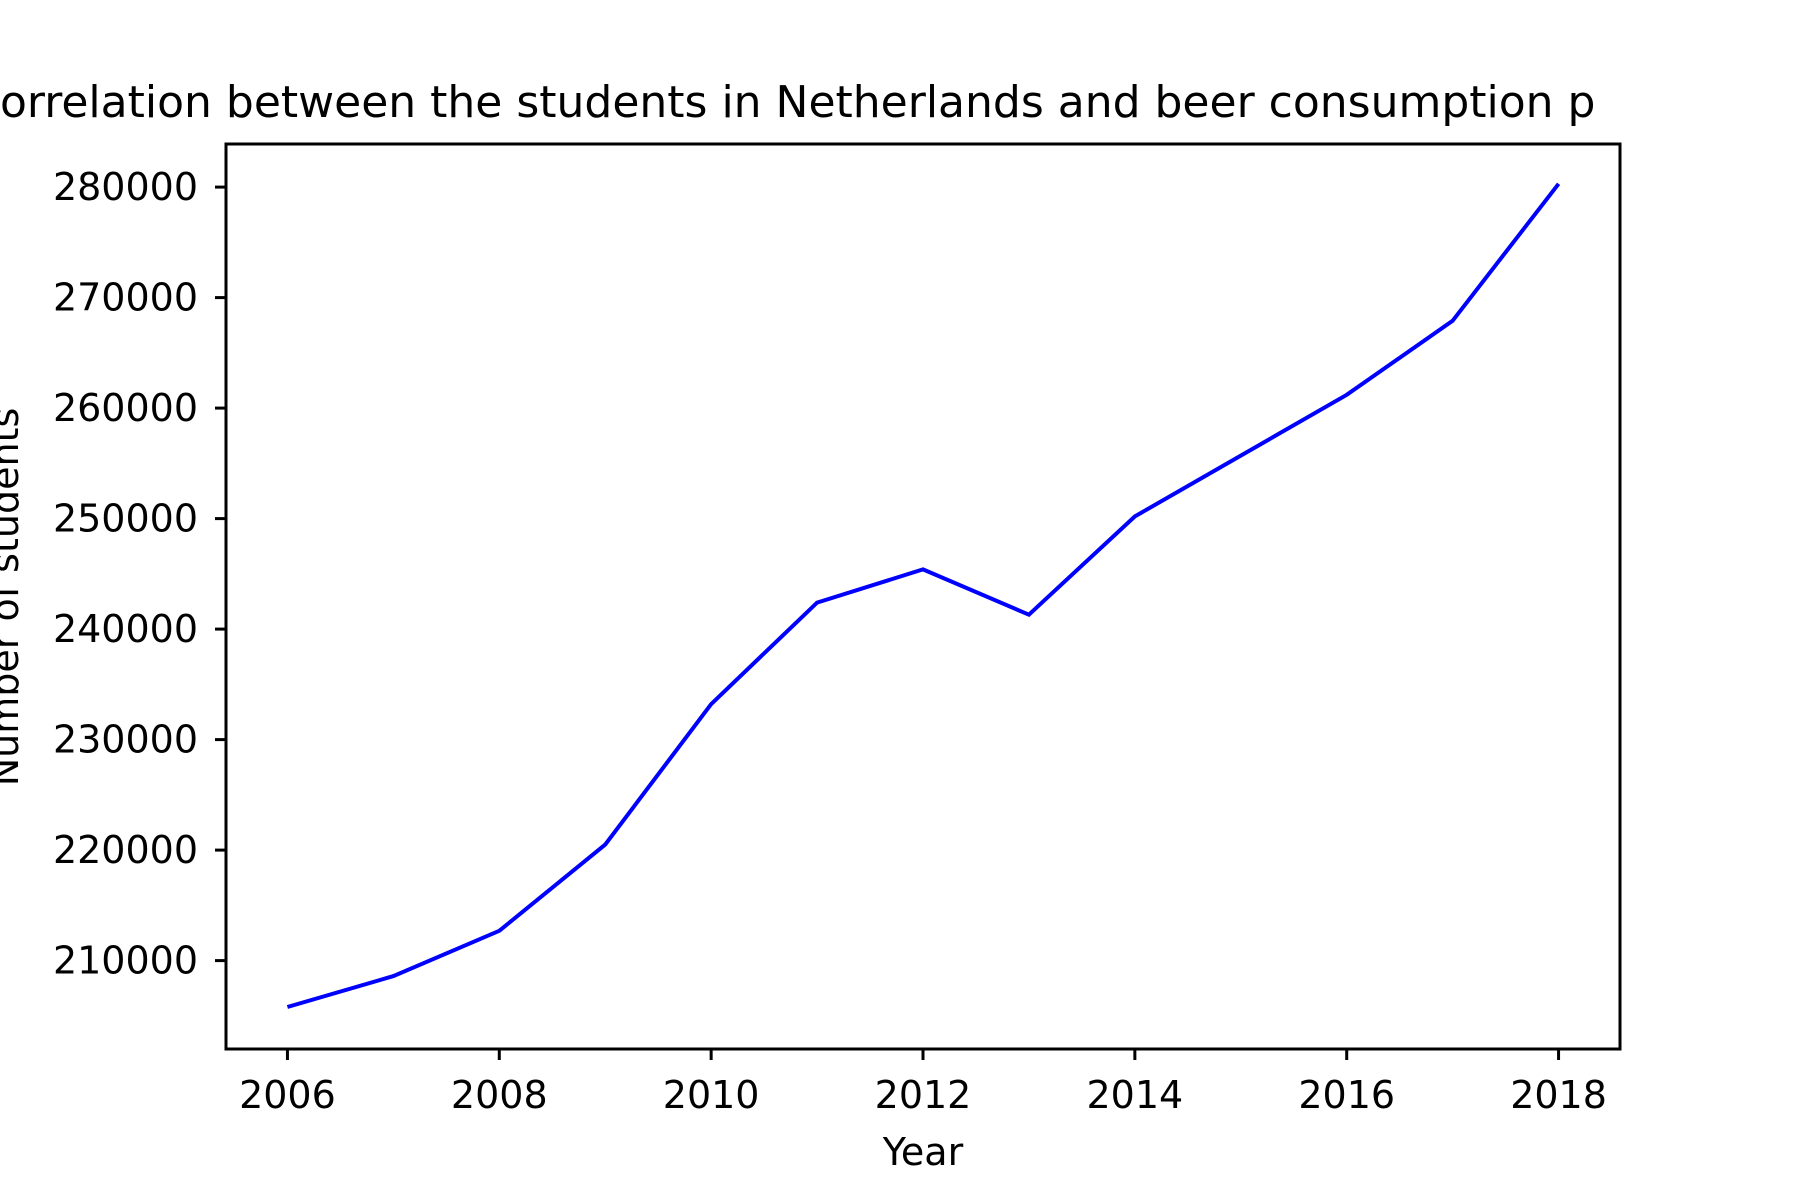  Describe the element at coordinates (125, 629) in the screenshot. I see `y-tick-label: 240000` at that location.